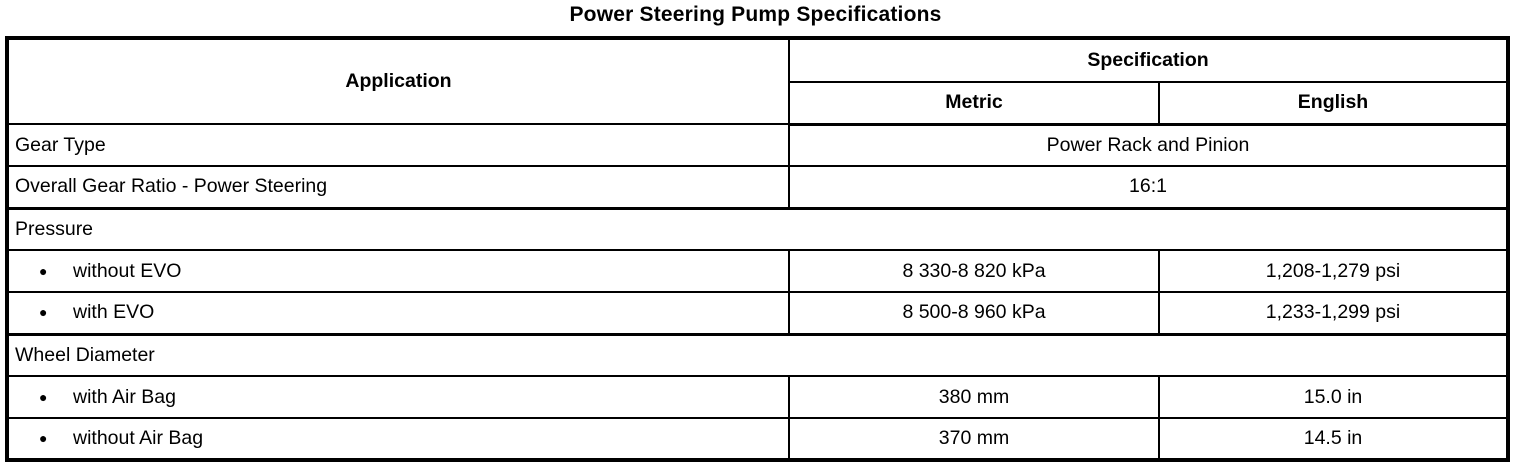  What do you see at coordinates (398, 187) in the screenshot?
I see `row-label: Overall Gear Ratio - Power Steering` at bounding box center [398, 187].